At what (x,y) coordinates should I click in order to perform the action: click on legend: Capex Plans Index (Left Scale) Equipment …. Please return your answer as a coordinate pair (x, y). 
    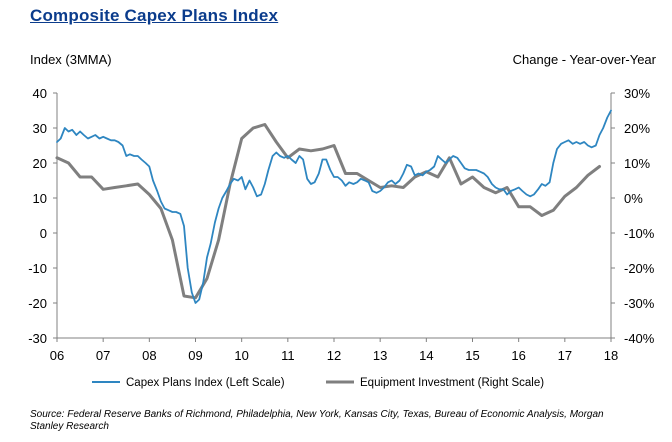
    Looking at the image, I should click on (318, 383).